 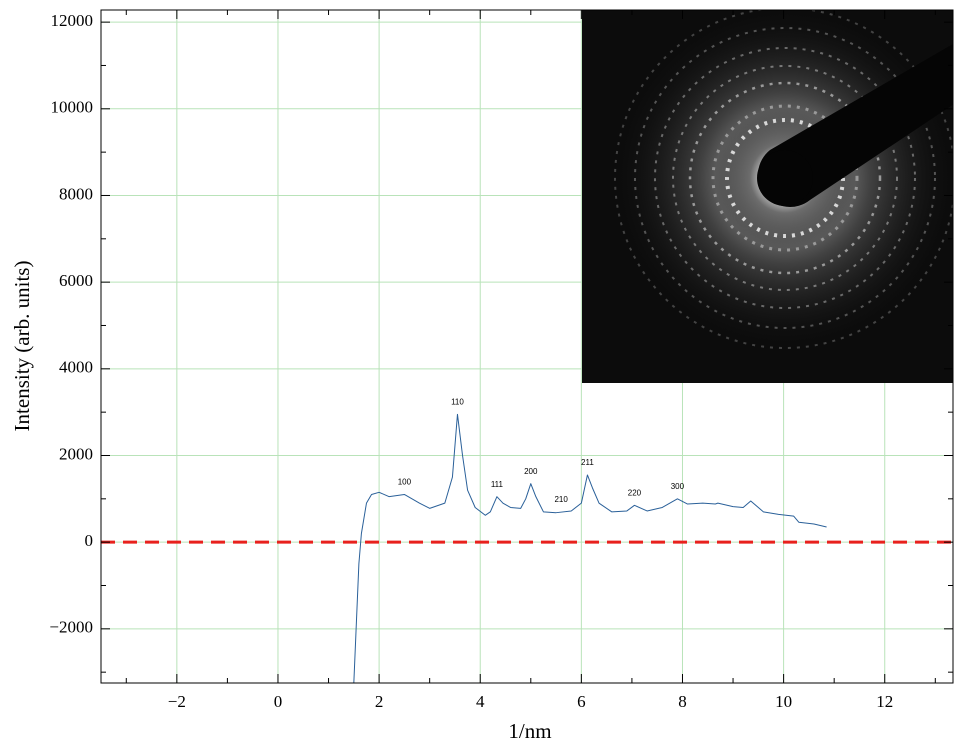 I want to click on y-tick-label: −2000, so click(x=71, y=627).